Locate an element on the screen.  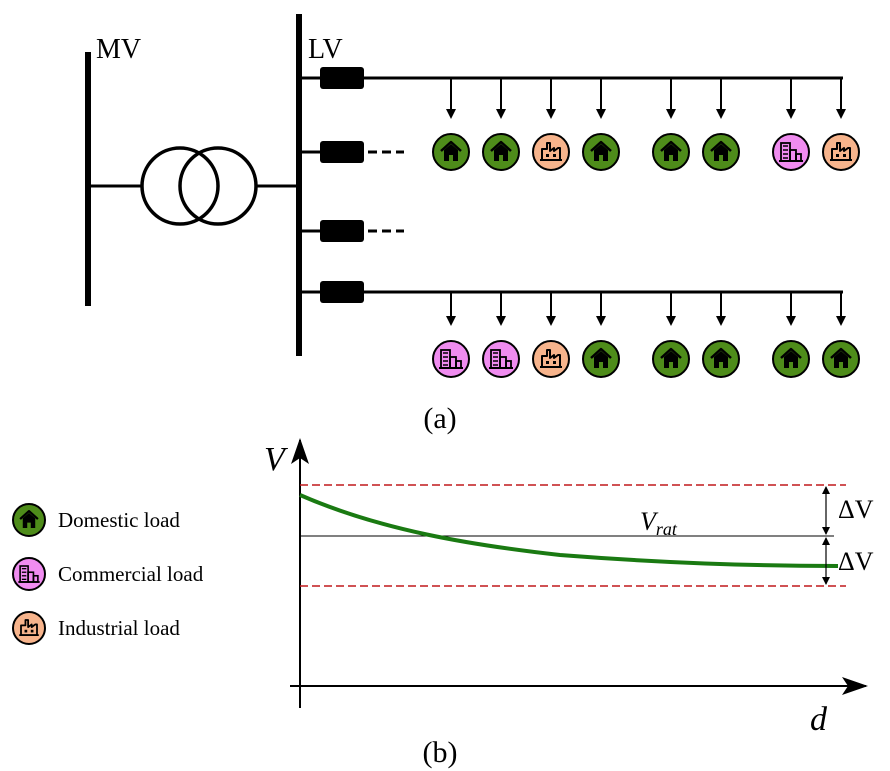
voltage-profile-curve is located at coordinates (569, 530).